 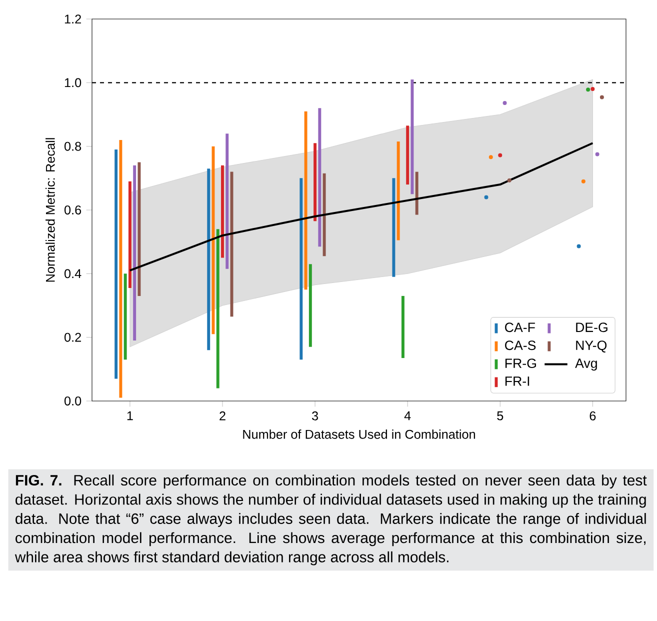 What do you see at coordinates (586, 364) in the screenshot?
I see `legend-label: Avg` at bounding box center [586, 364].